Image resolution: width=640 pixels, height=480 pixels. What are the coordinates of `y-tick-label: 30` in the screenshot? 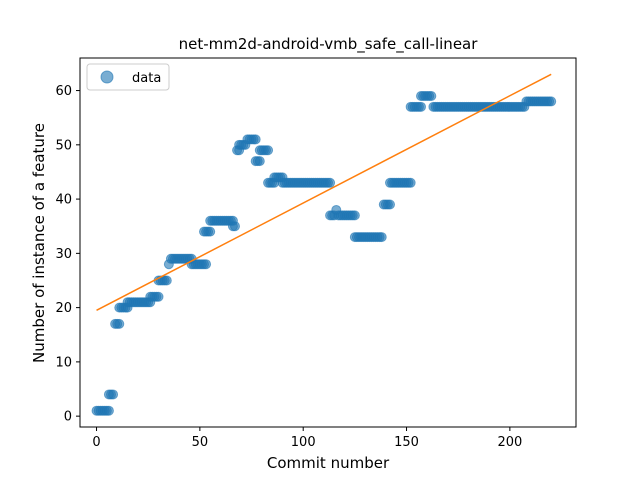 It's located at (63, 254).